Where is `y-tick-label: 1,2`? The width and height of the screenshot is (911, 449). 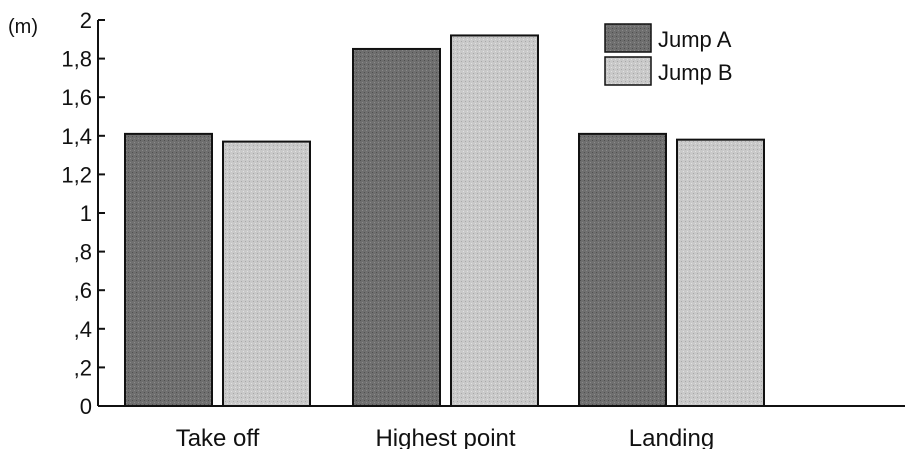 y-tick-label: 1,2 is located at coordinates (76, 174).